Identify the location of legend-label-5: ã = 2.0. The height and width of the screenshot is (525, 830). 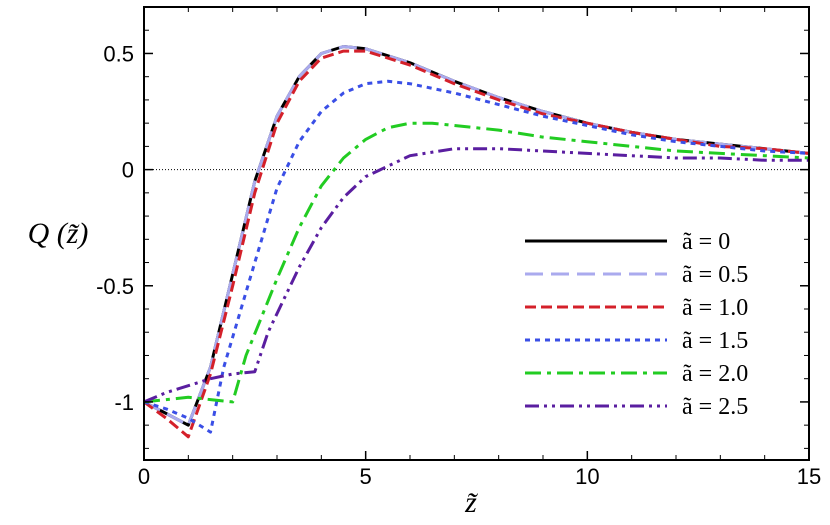
(715, 374).